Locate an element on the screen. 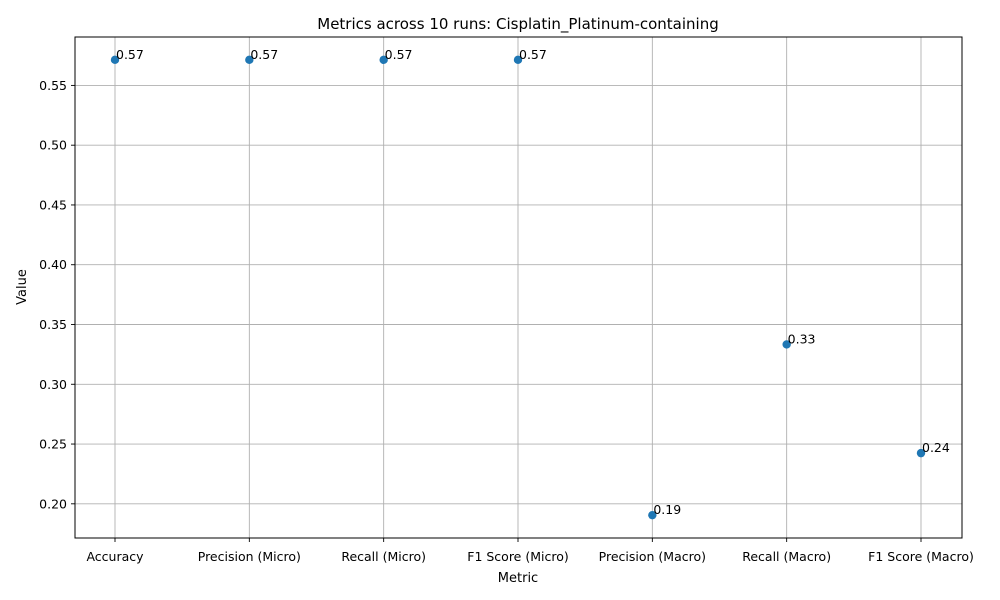 This screenshot has width=1000, height=600. y-tick-label: 0.25 is located at coordinates (53, 444).